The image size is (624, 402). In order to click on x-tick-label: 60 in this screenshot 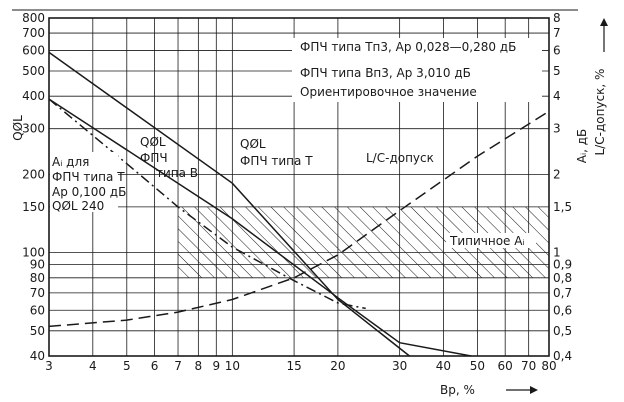, I will do `click(505, 366)`.